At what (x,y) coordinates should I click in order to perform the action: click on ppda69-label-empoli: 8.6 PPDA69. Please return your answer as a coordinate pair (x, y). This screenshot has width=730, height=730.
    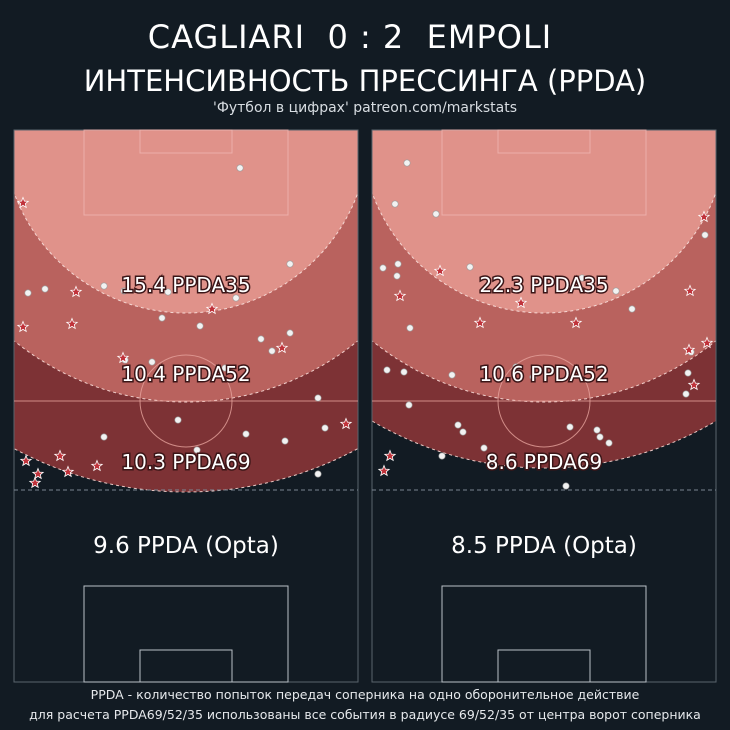
    Looking at the image, I should click on (544, 462).